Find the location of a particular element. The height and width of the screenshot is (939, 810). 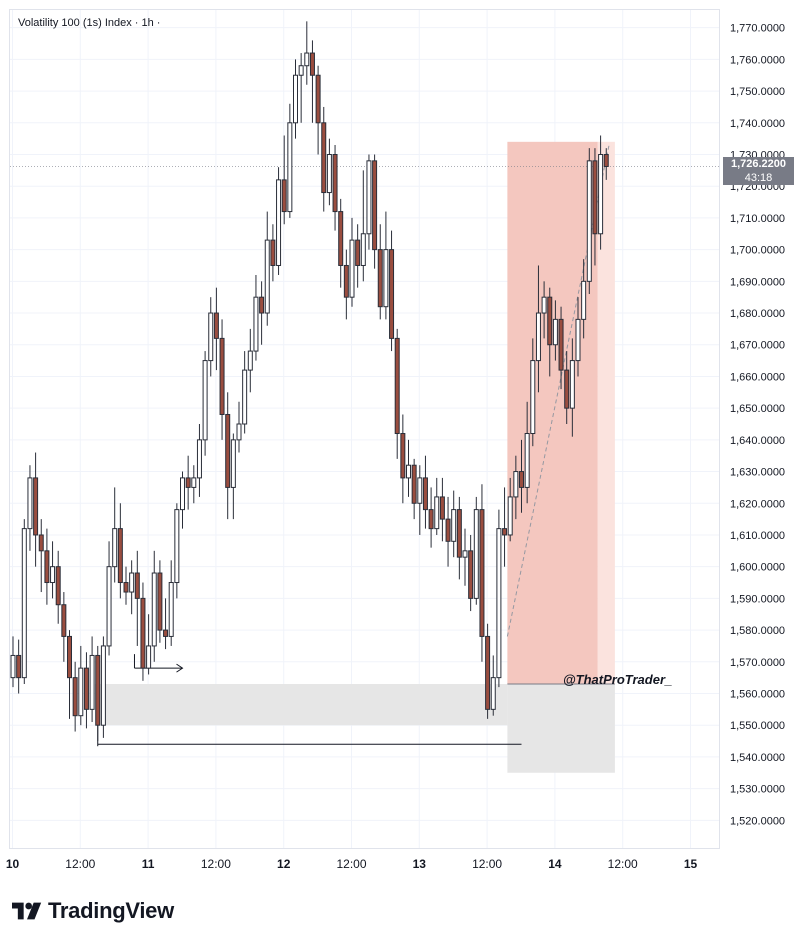

chart-title: Volatility 100 (1s) Index · 1h · is located at coordinates (89, 23).